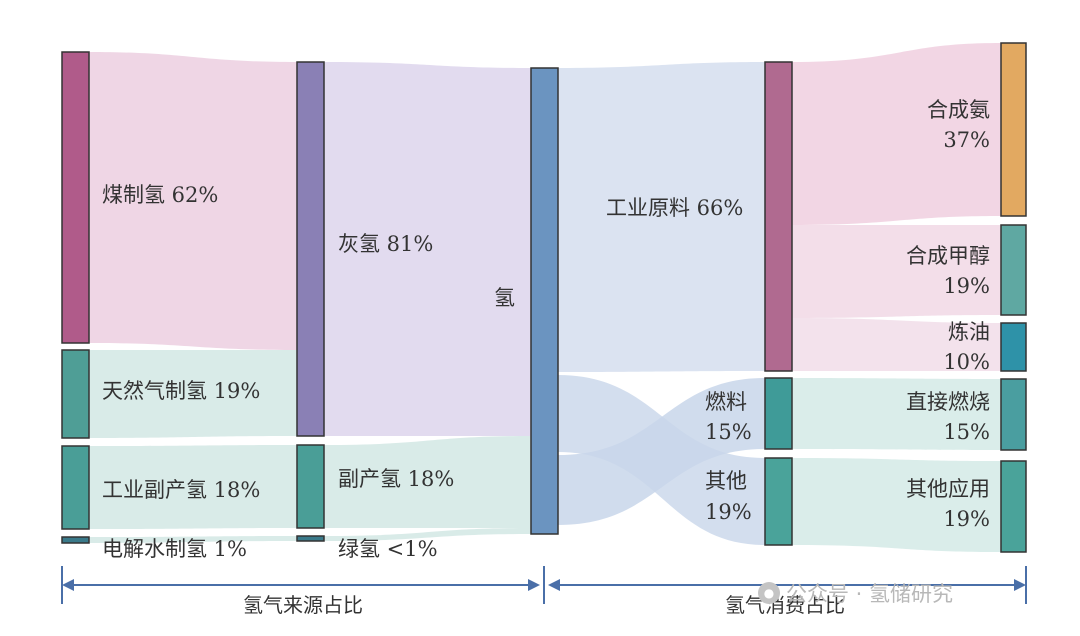 This screenshot has height=636, width=1080. I want to click on label-green-hydrogen: 绿氢 <1%, so click(388, 549).